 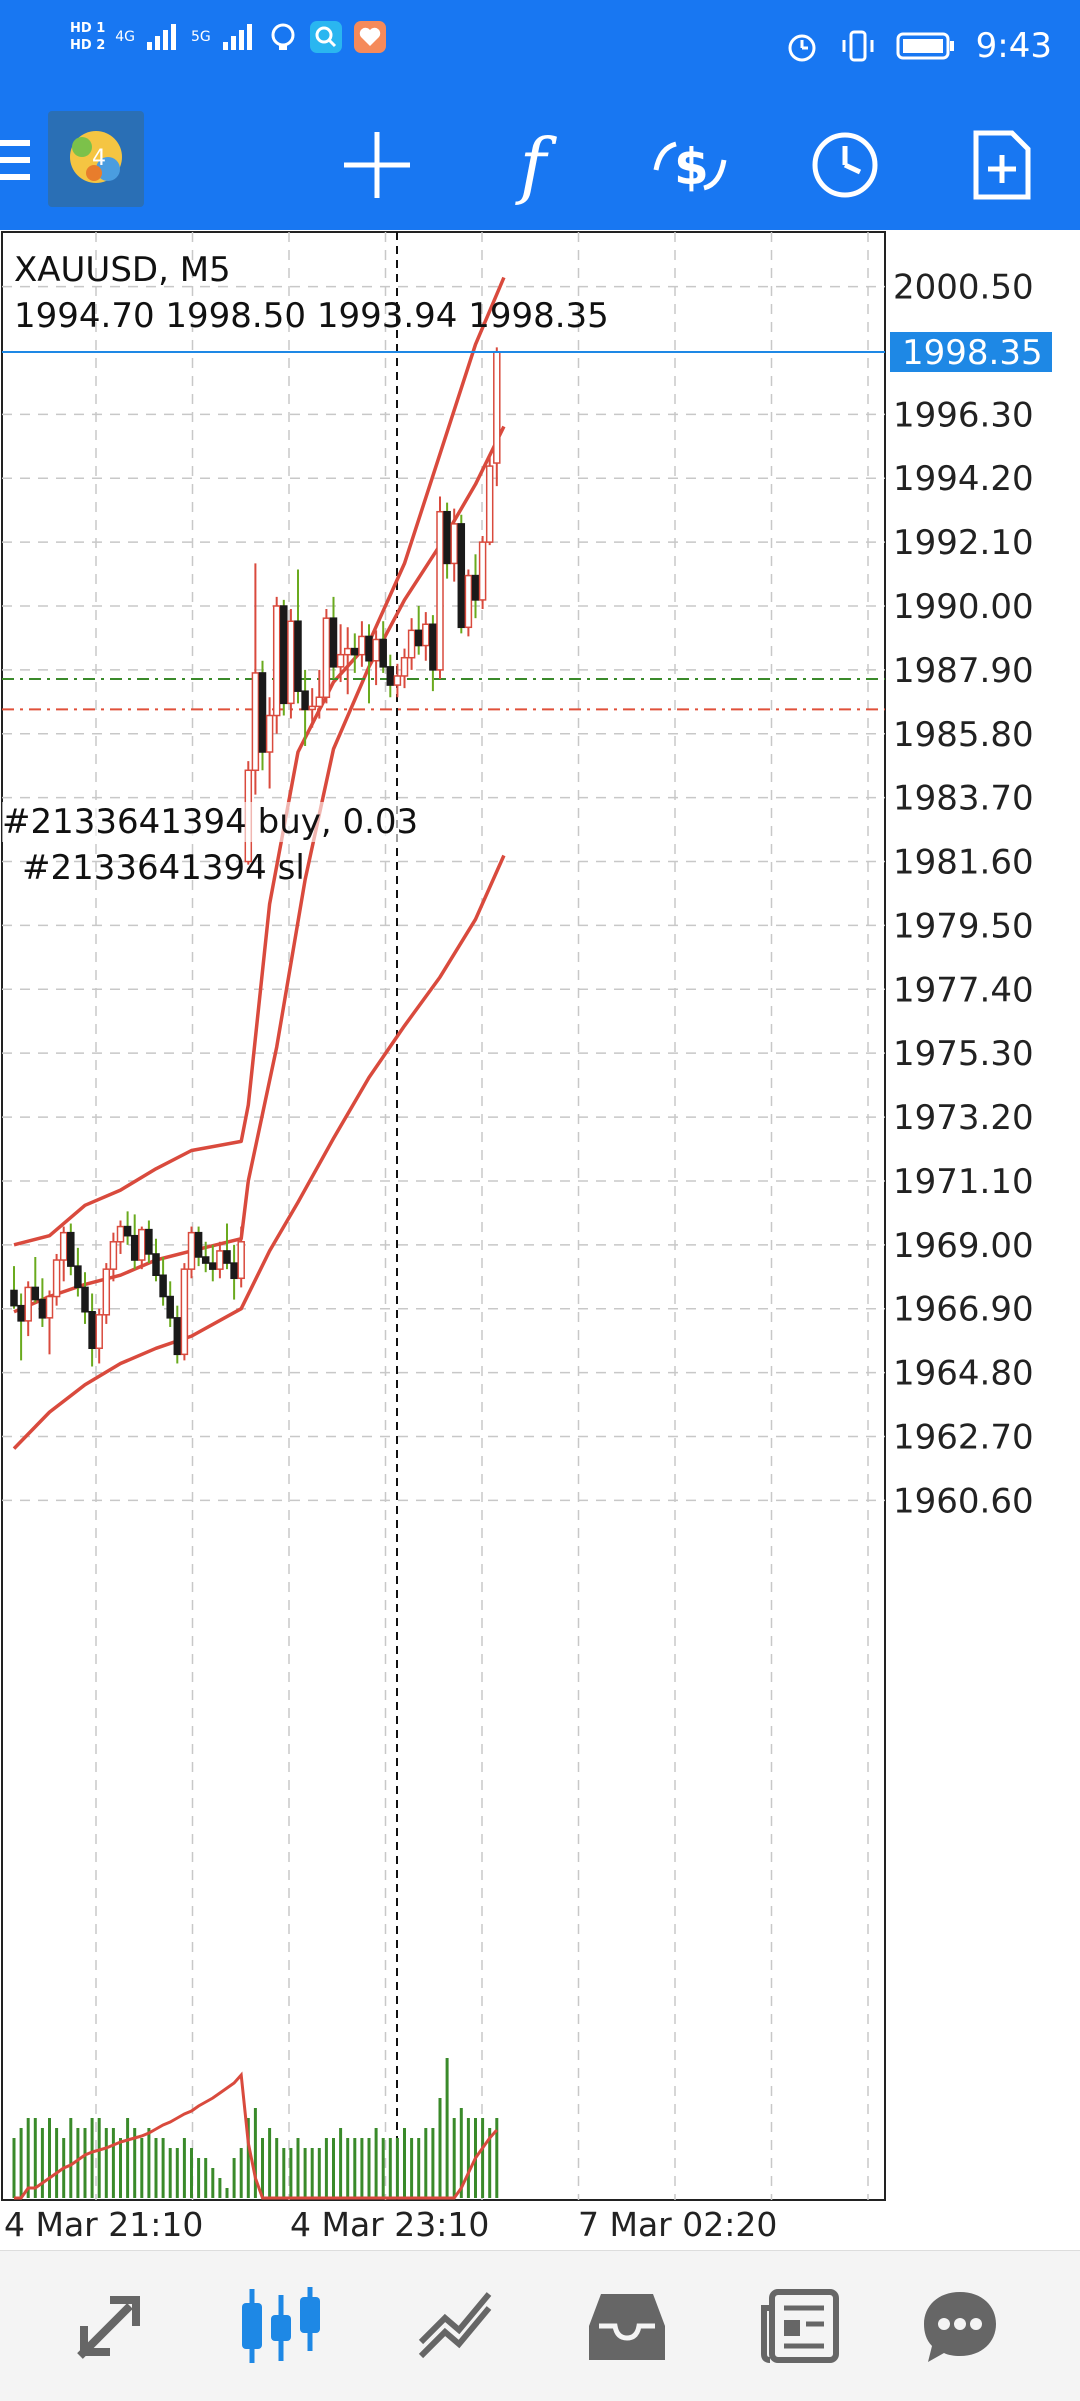 I want to click on trade-button: $, so click(x=690, y=165).